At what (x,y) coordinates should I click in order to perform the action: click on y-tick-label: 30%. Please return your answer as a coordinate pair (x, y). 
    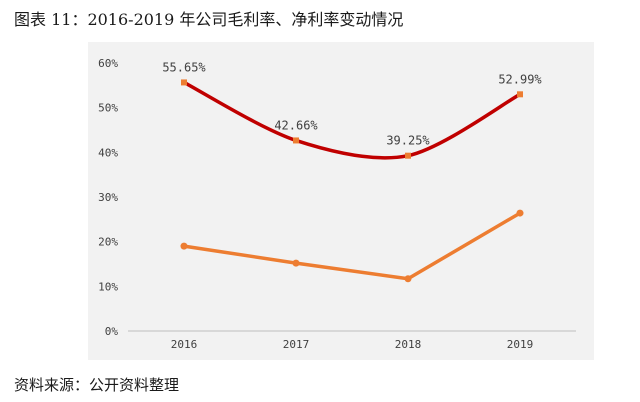
    Looking at the image, I should click on (108, 197).